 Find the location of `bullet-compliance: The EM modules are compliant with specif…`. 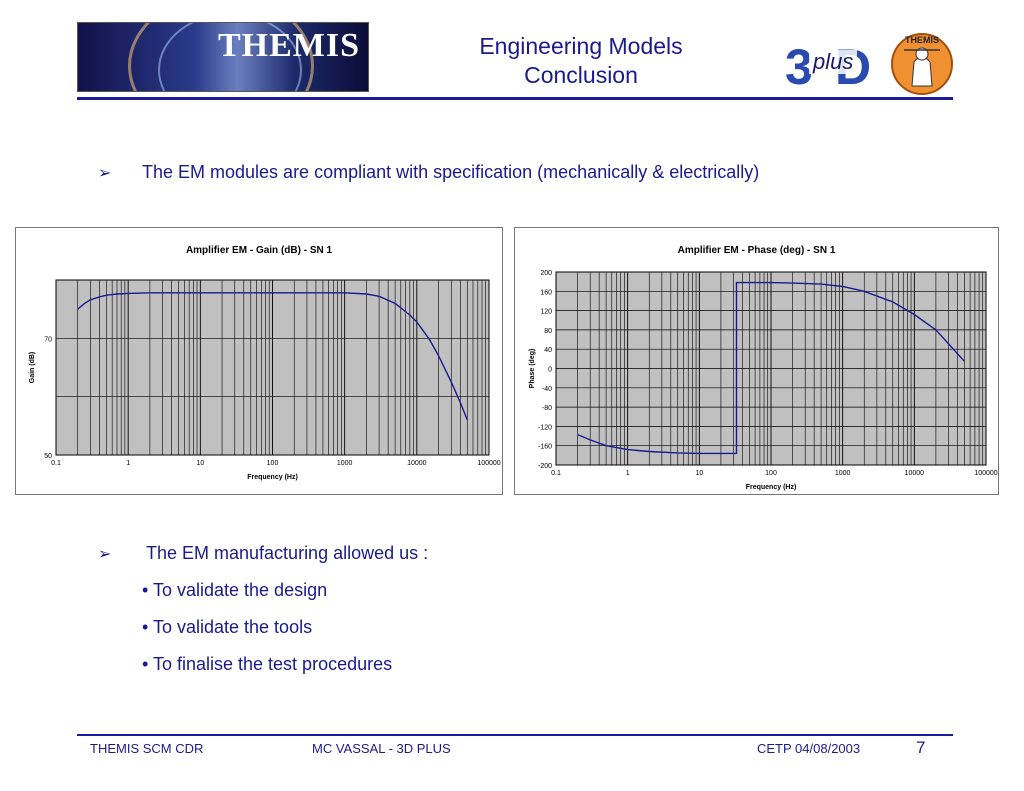

bullet-compliance: The EM modules are compliant with specif… is located at coordinates (451, 172).